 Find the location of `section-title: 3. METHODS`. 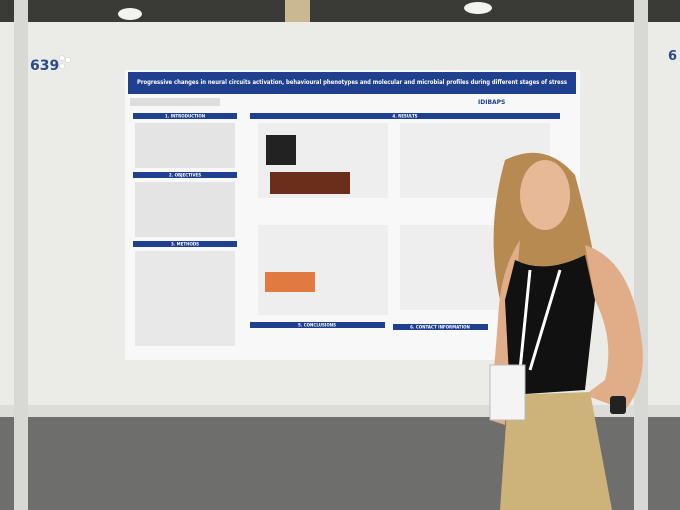

section-title: 3. METHODS is located at coordinates (185, 244).